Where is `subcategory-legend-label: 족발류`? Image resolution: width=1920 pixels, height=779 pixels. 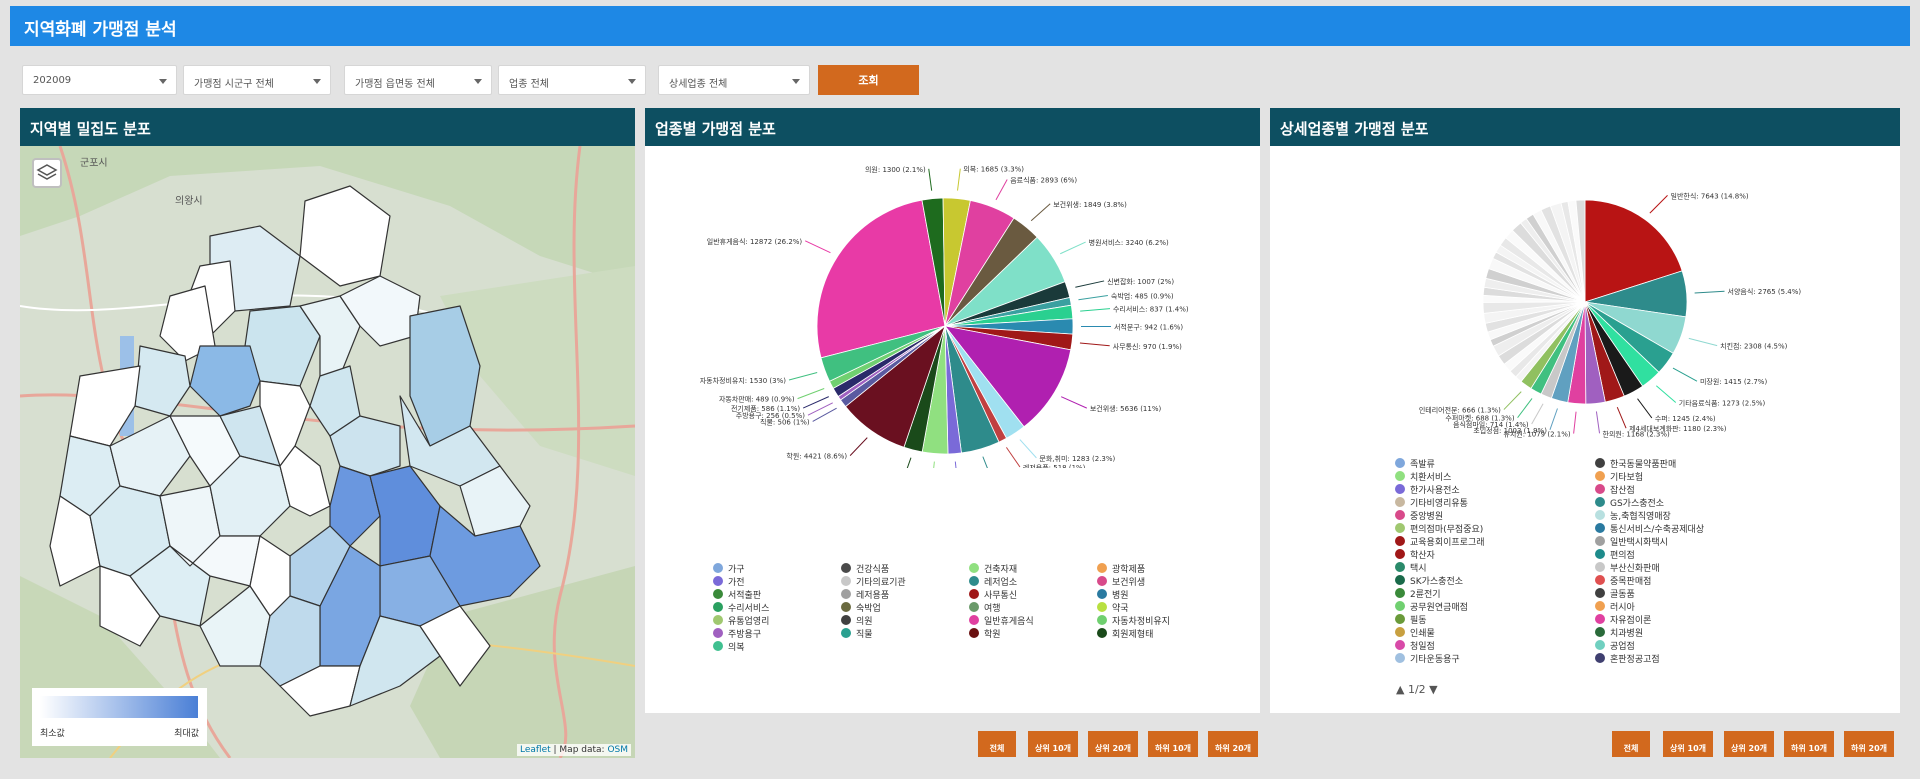
subcategory-legend-label: 족발류 is located at coordinates (1422, 465).